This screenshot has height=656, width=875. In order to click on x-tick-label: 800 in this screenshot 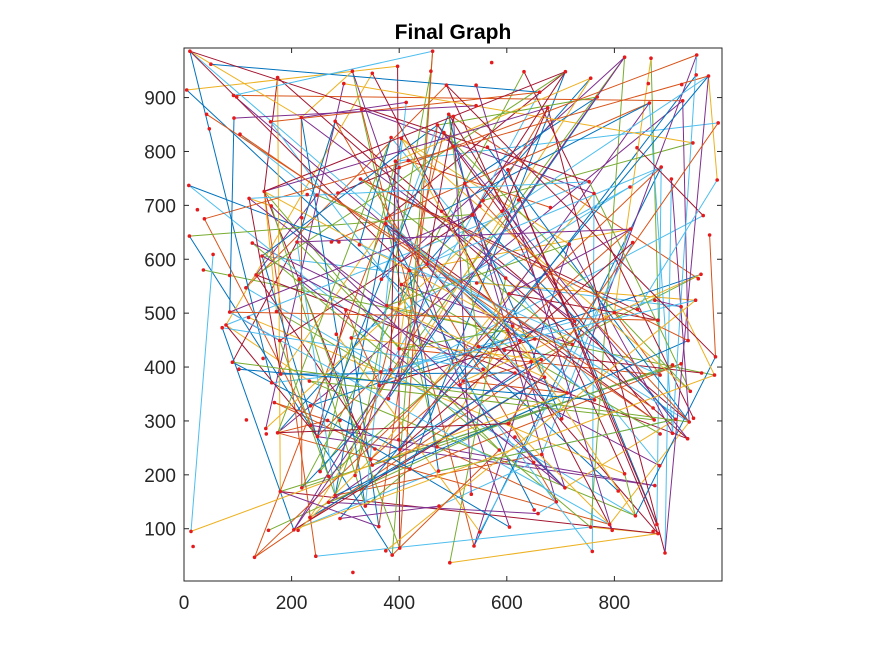, I will do `click(615, 603)`.